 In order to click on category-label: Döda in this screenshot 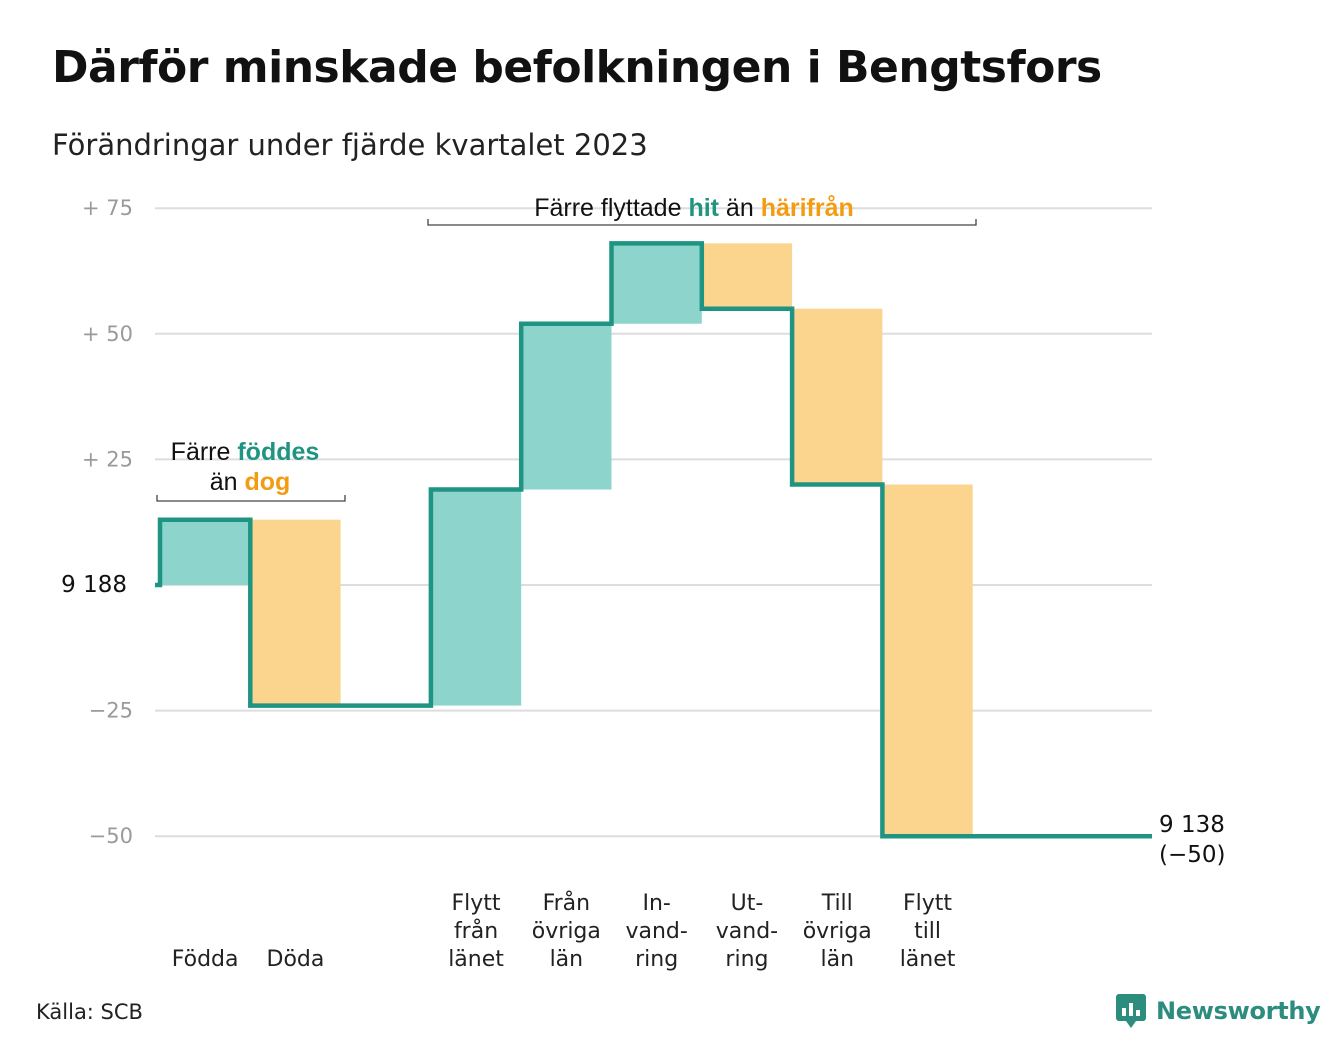, I will do `click(296, 959)`.